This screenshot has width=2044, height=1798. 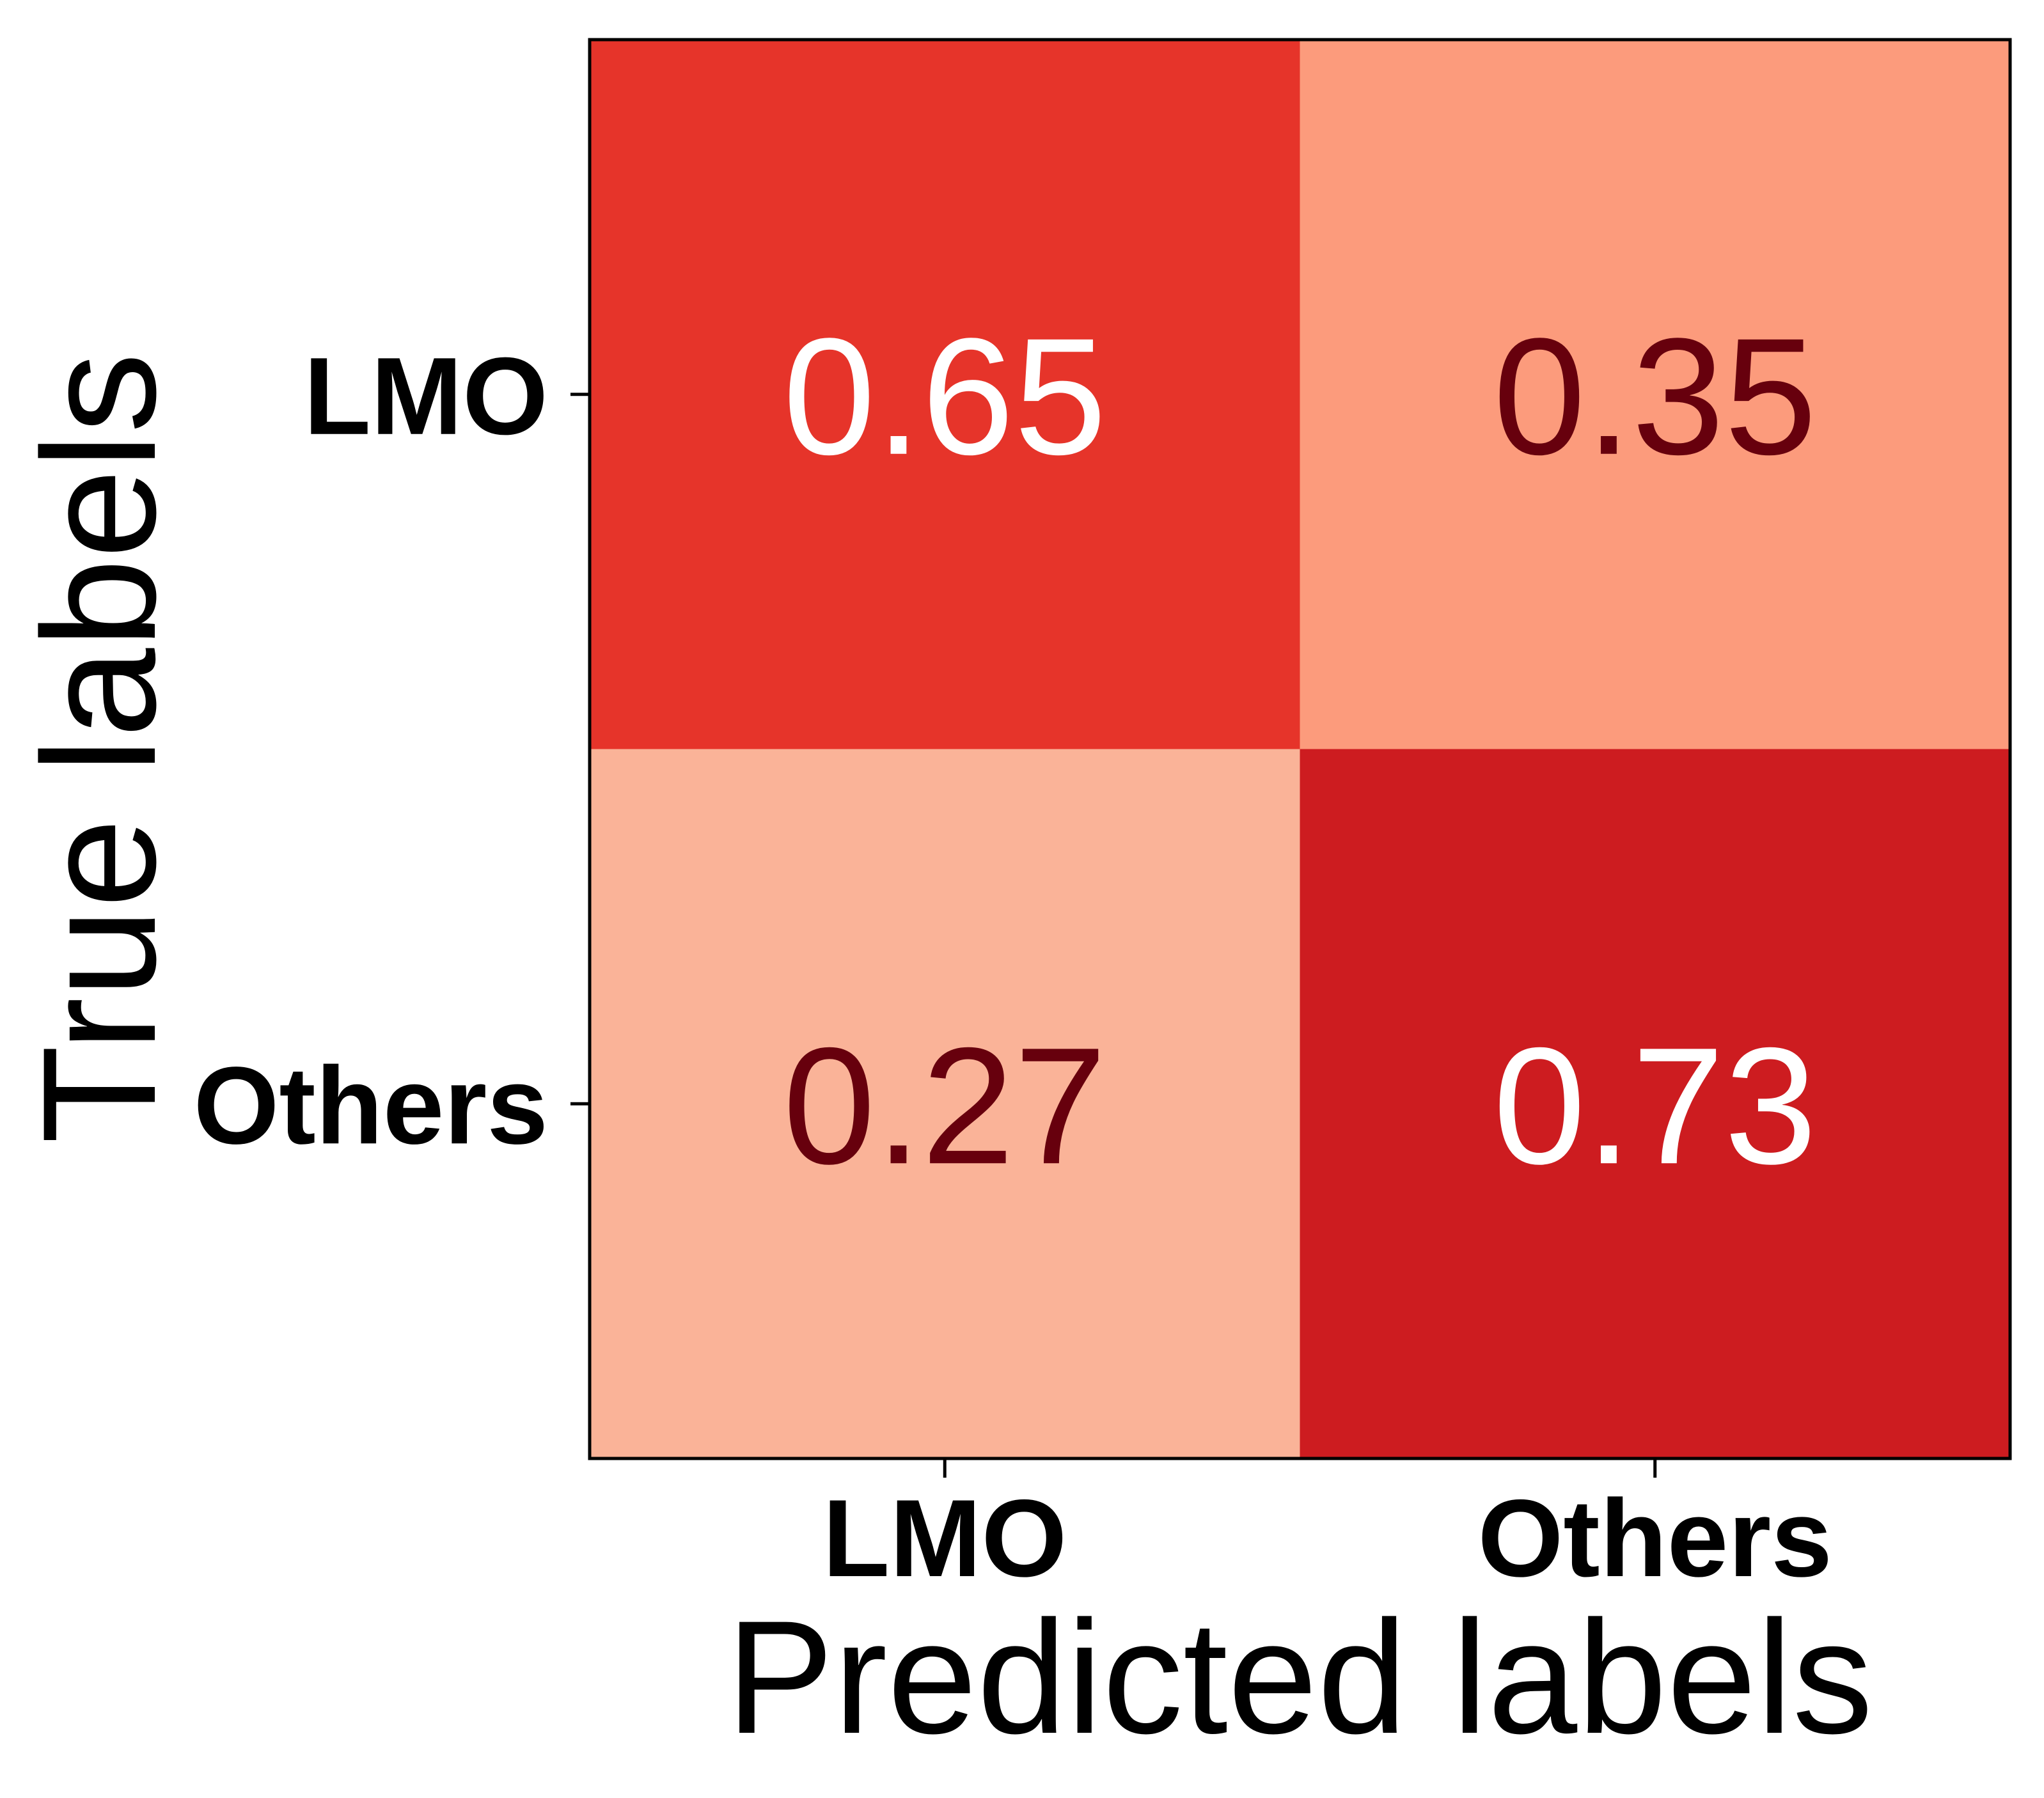 What do you see at coordinates (426, 397) in the screenshot?
I see `y-tick-label: LMO` at bounding box center [426, 397].